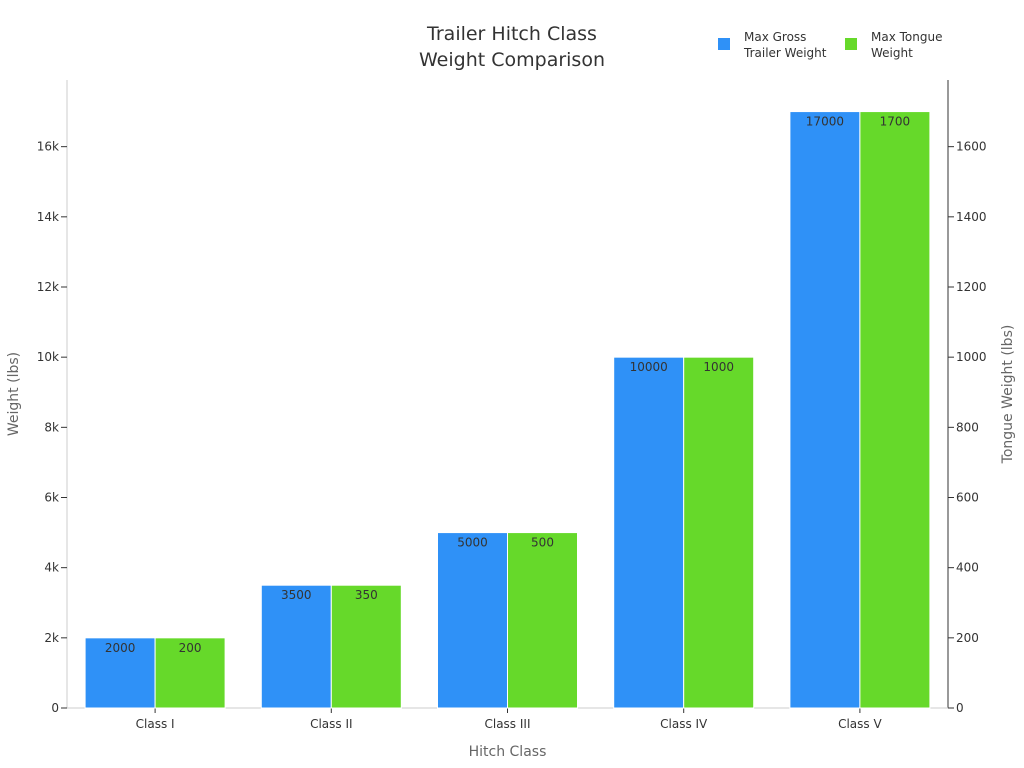  I want to click on bar-value-label: 5000, so click(472, 543).